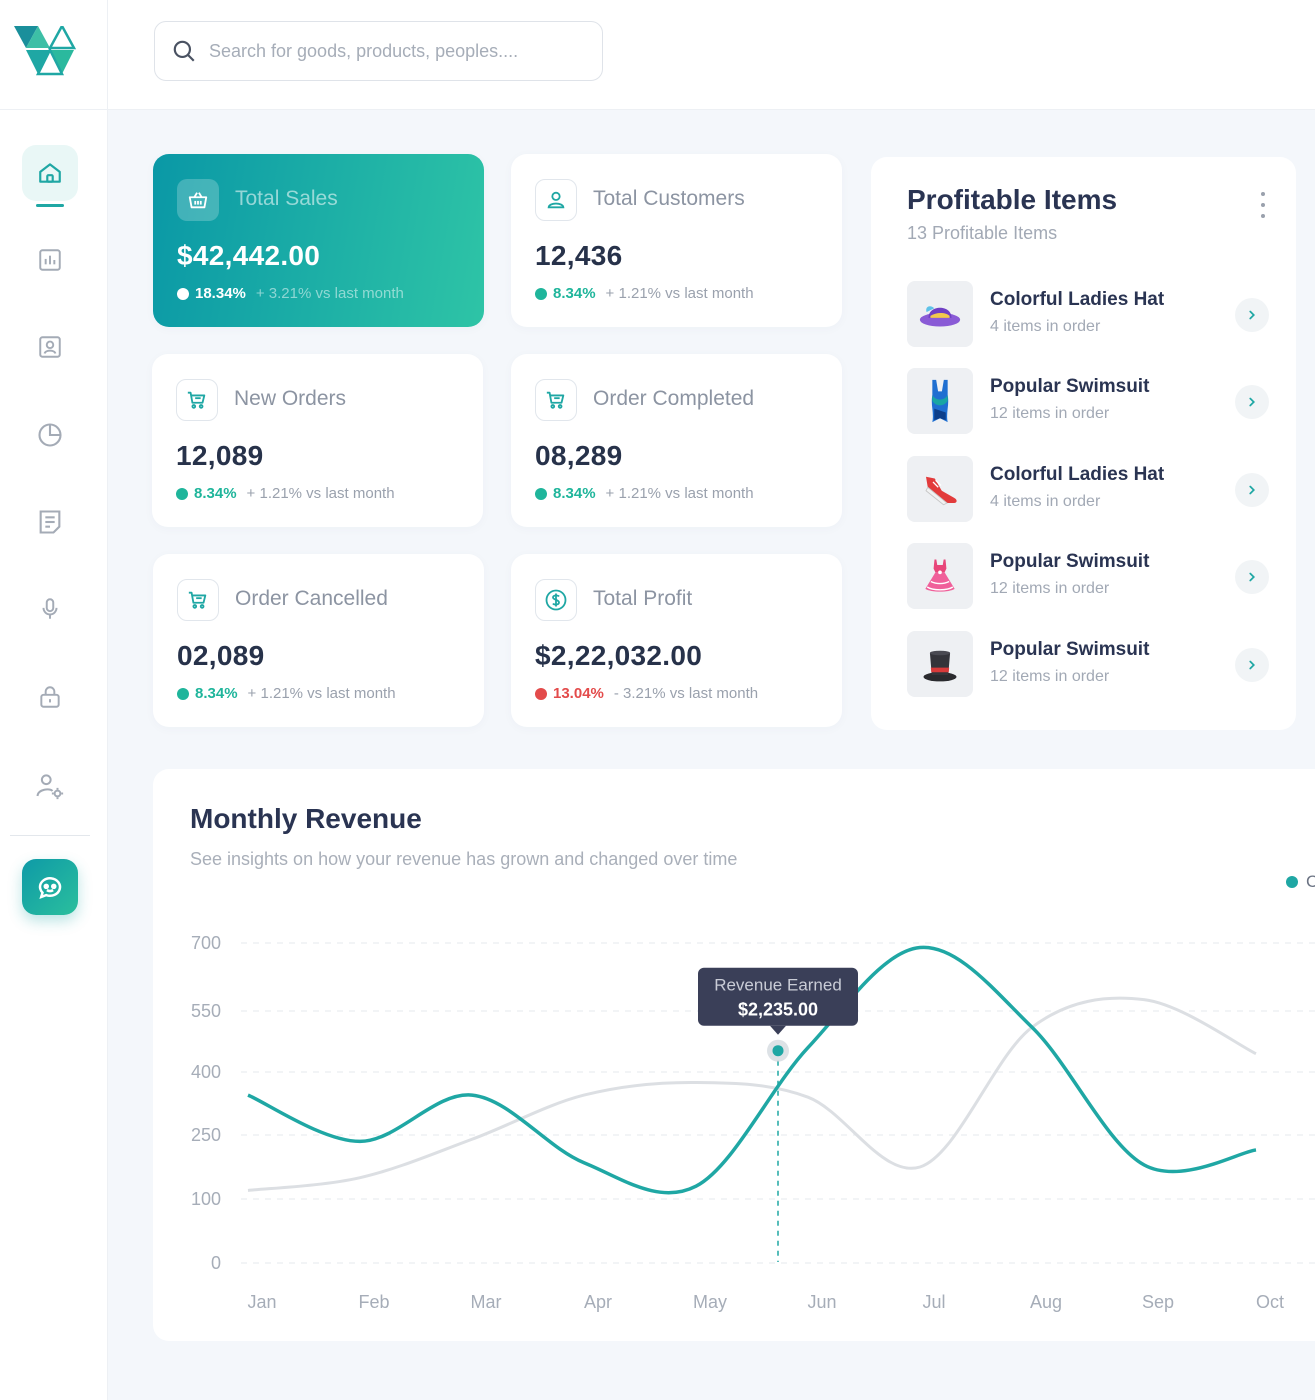 This screenshot has width=1315, height=1400. Describe the element at coordinates (261, 1302) in the screenshot. I see `x-tick-label: Jan` at that location.